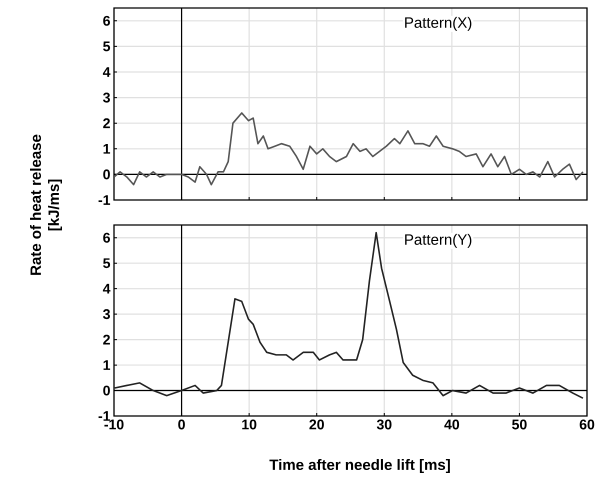 Image resolution: width=607 pixels, height=483 pixels. What do you see at coordinates (46, 204) in the screenshot?
I see `y-axis-title: Rate of heat release [kJ/ms]` at bounding box center [46, 204].